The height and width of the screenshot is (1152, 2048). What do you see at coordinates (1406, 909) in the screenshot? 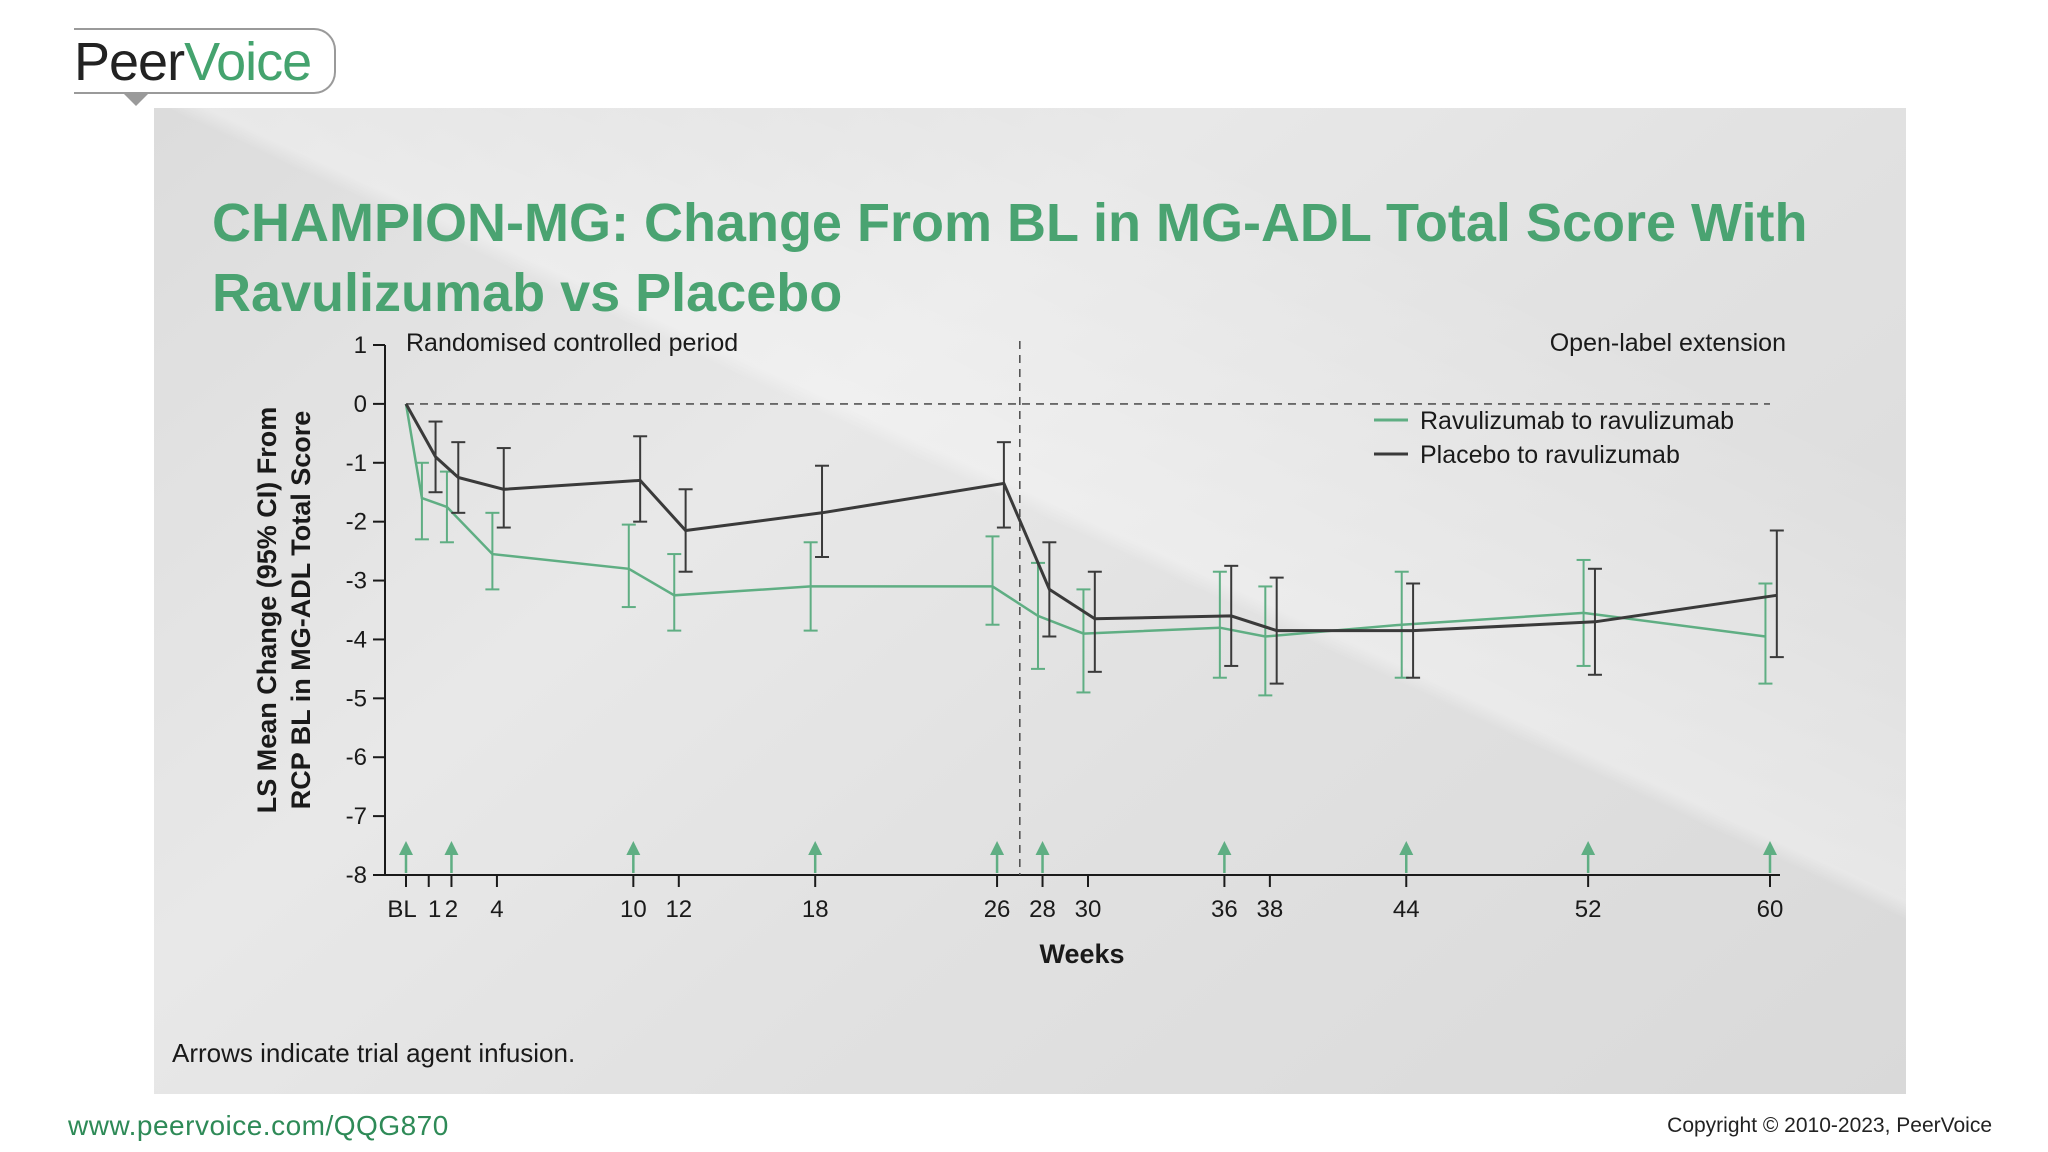
I see `x-tick-label: 44` at bounding box center [1406, 909].